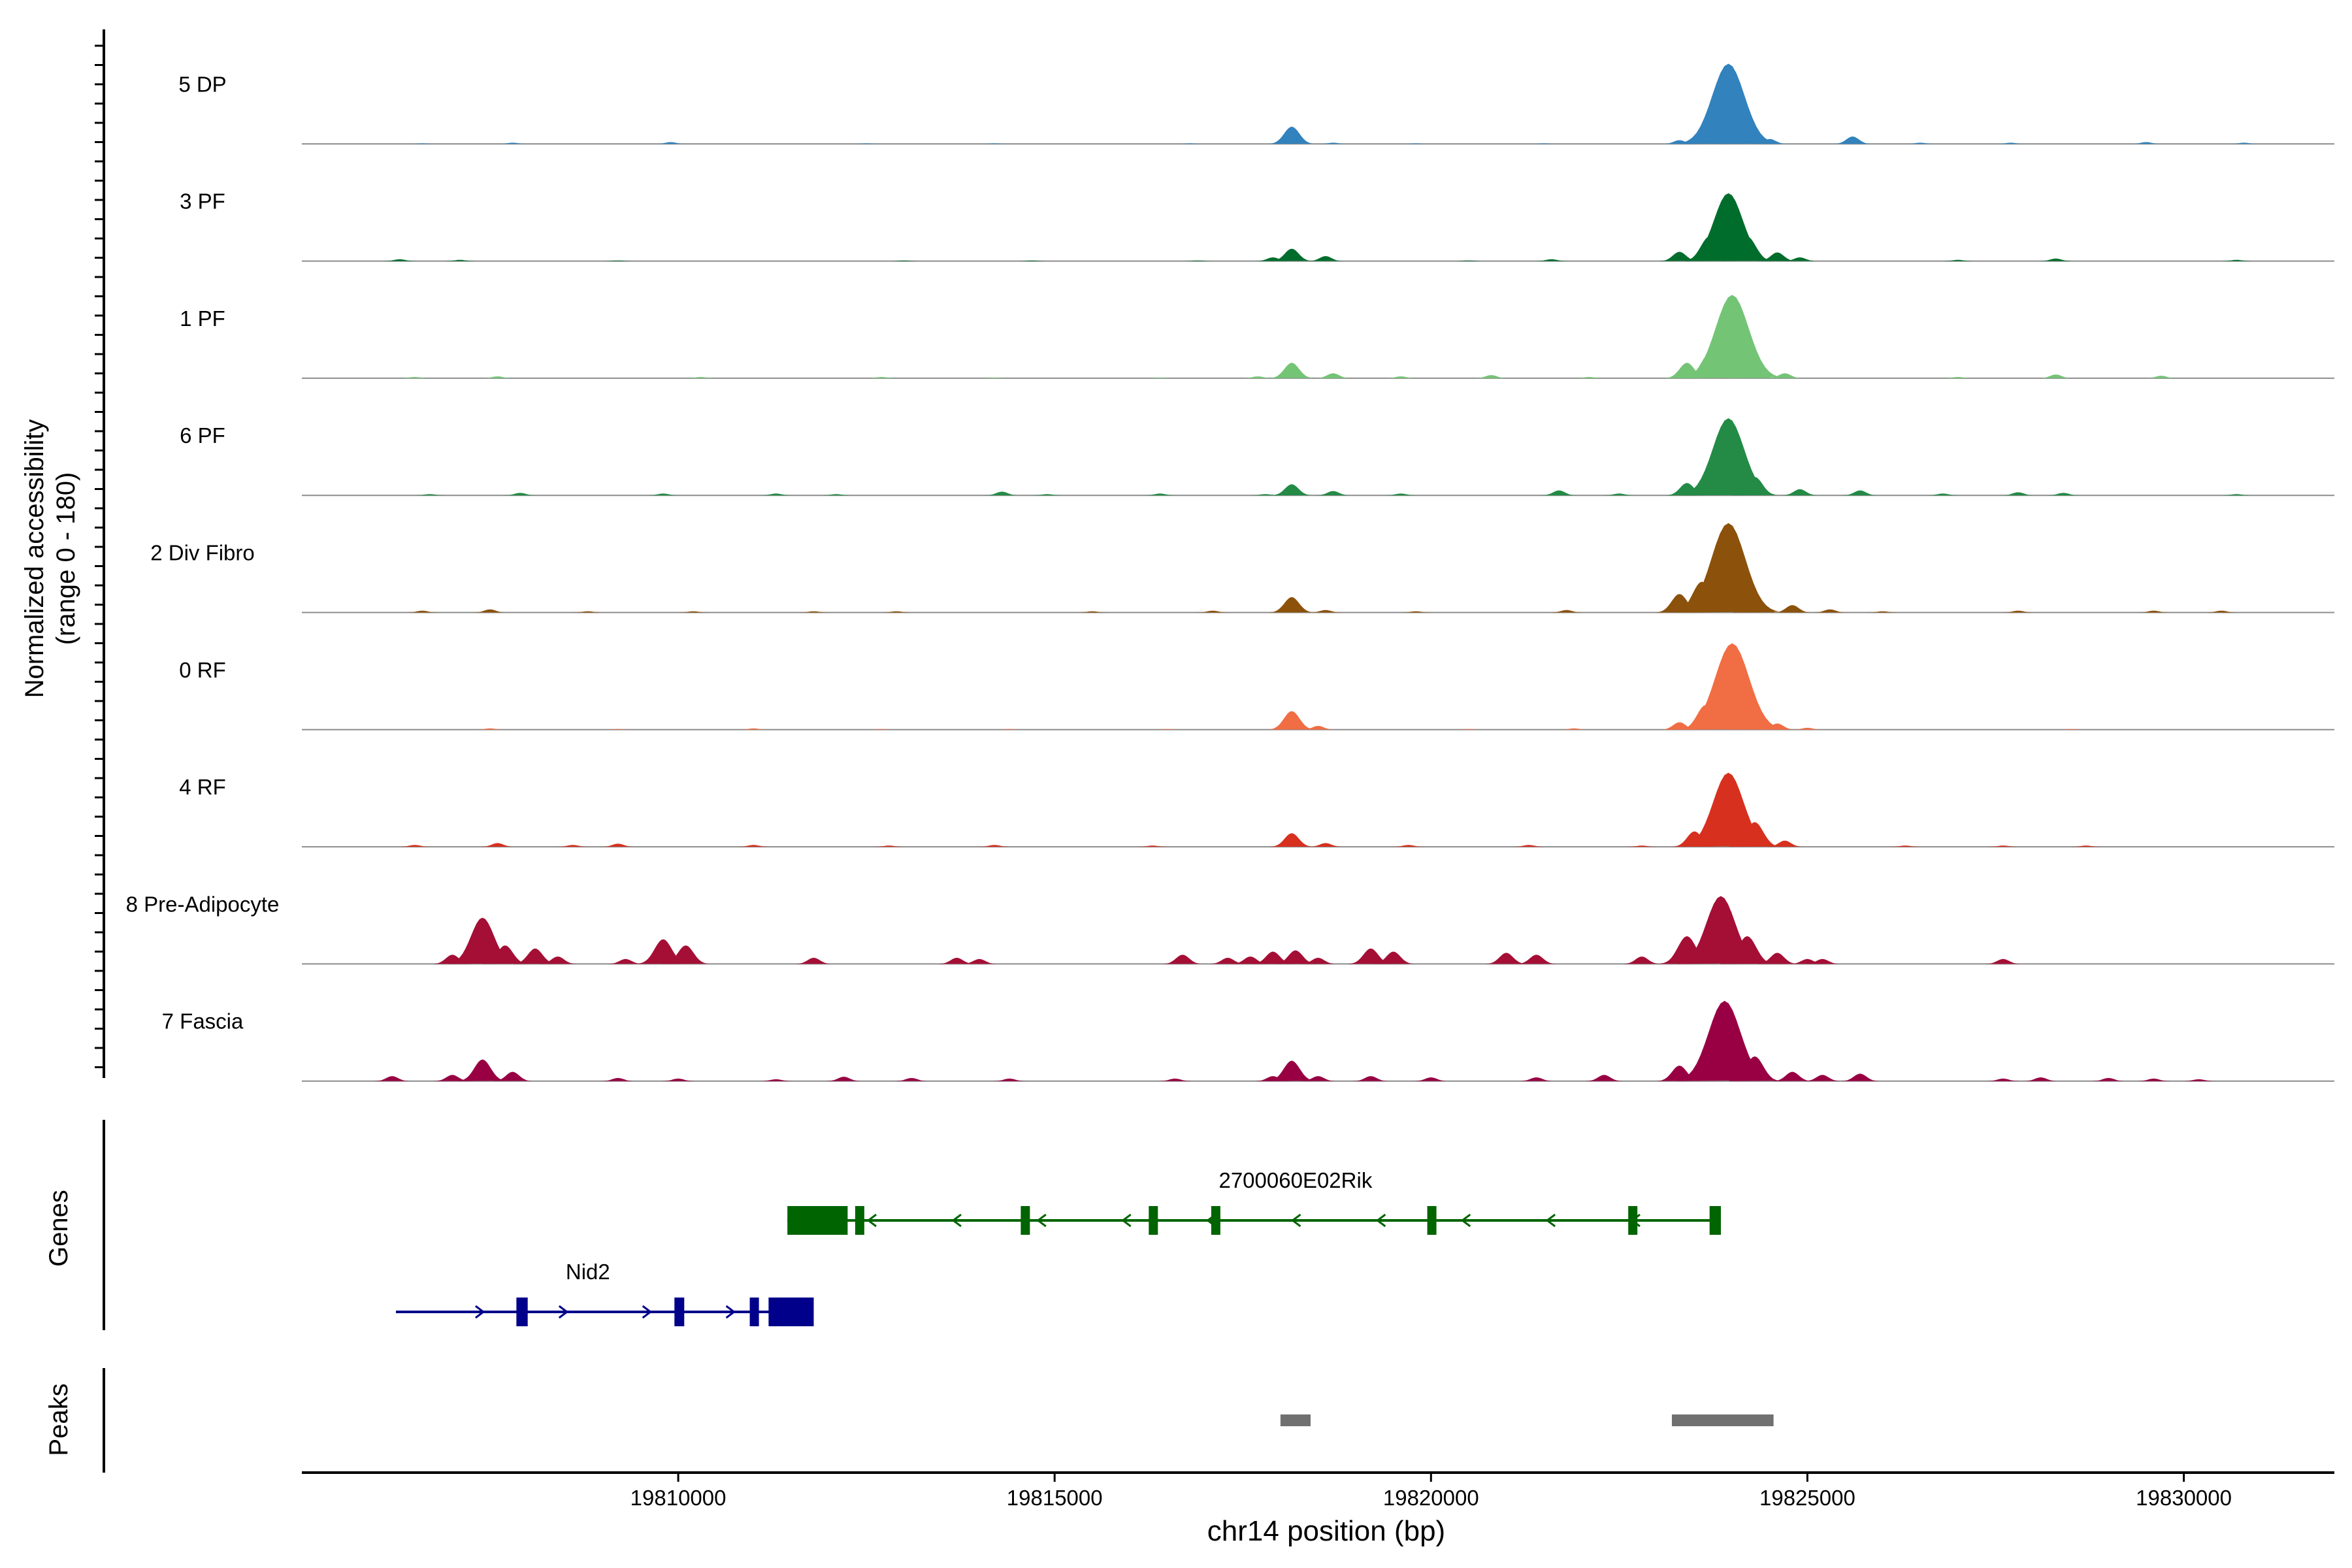  What do you see at coordinates (1055, 1498) in the screenshot?
I see `x-tick-label: 19815000` at bounding box center [1055, 1498].